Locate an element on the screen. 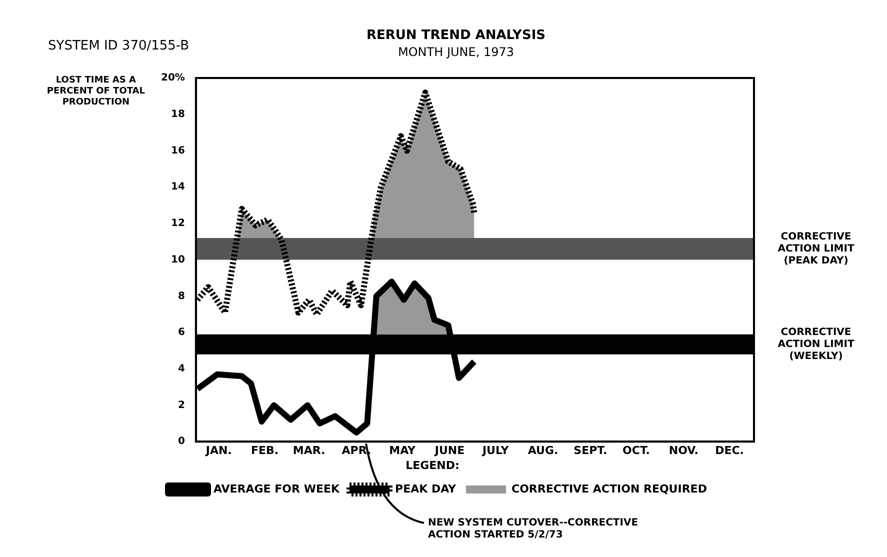  x-tick-label: JAN. is located at coordinates (218, 451).